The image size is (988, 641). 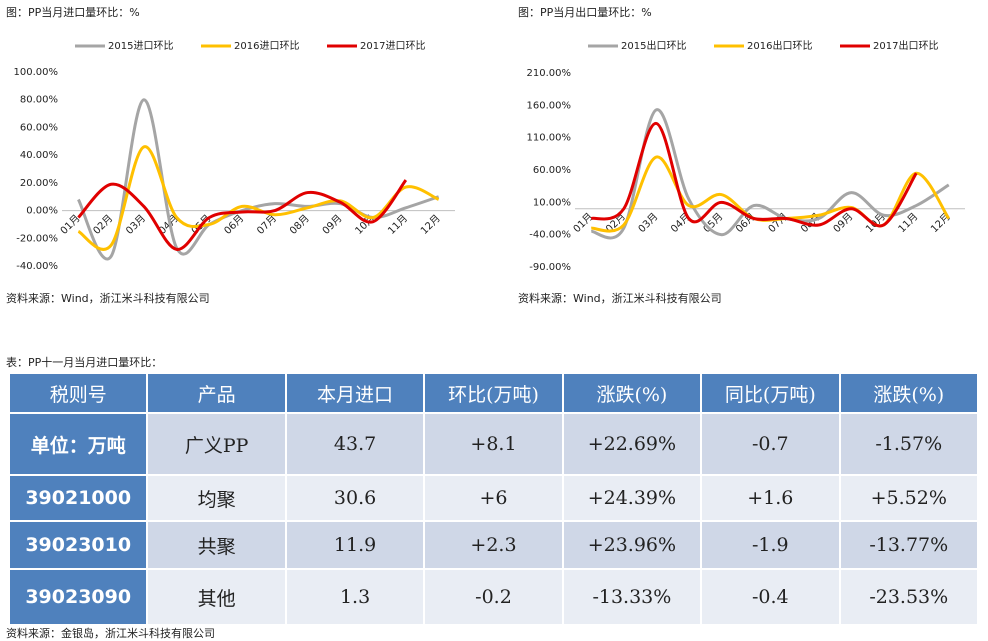 What do you see at coordinates (550, 267) in the screenshot?
I see `y-tick-label: -90.00%` at bounding box center [550, 267].